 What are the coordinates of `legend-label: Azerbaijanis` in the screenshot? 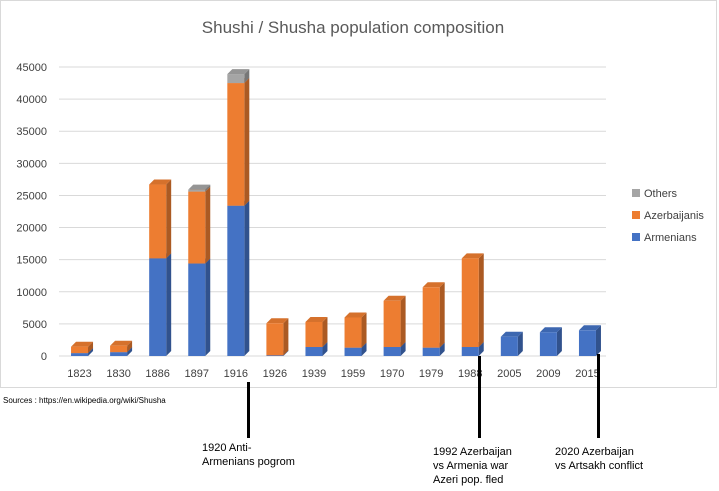 It's located at (674, 216).